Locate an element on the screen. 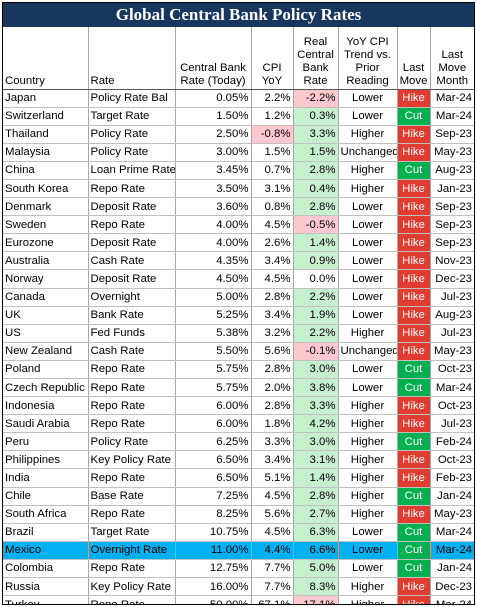 This screenshot has height=607, width=477. cell-cpi-yoy: 1.8% is located at coordinates (272, 424).